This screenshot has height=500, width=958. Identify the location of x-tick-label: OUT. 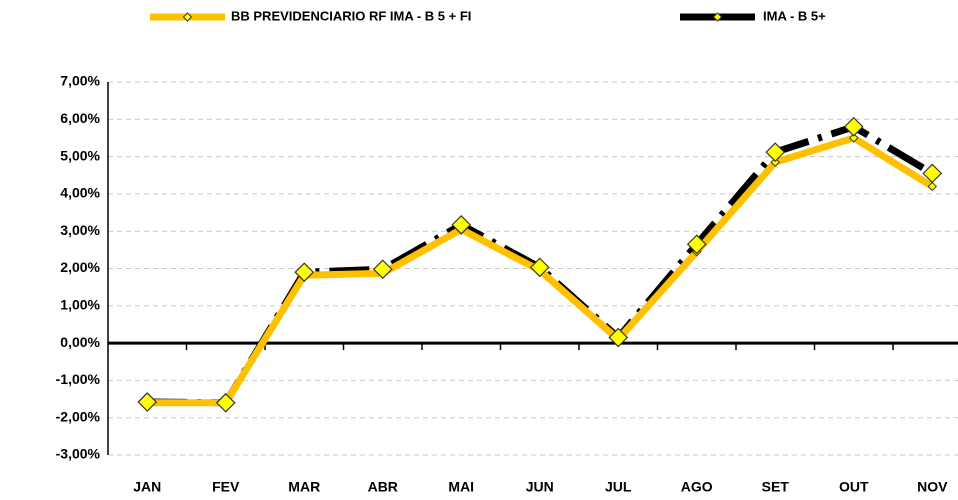
(854, 487).